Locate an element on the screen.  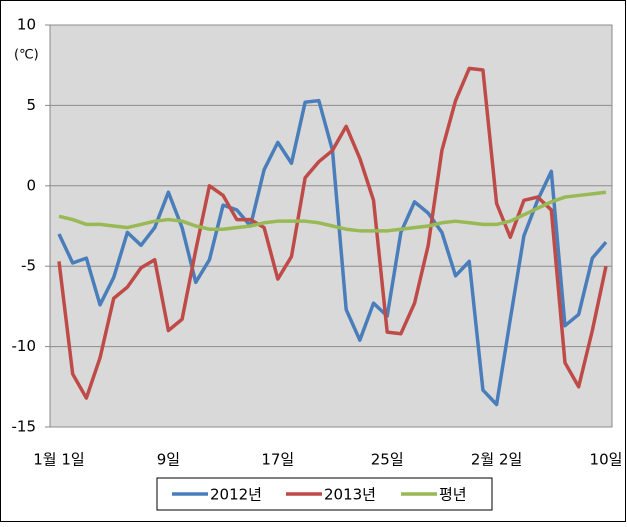
line-series is located at coordinates (332, 211).